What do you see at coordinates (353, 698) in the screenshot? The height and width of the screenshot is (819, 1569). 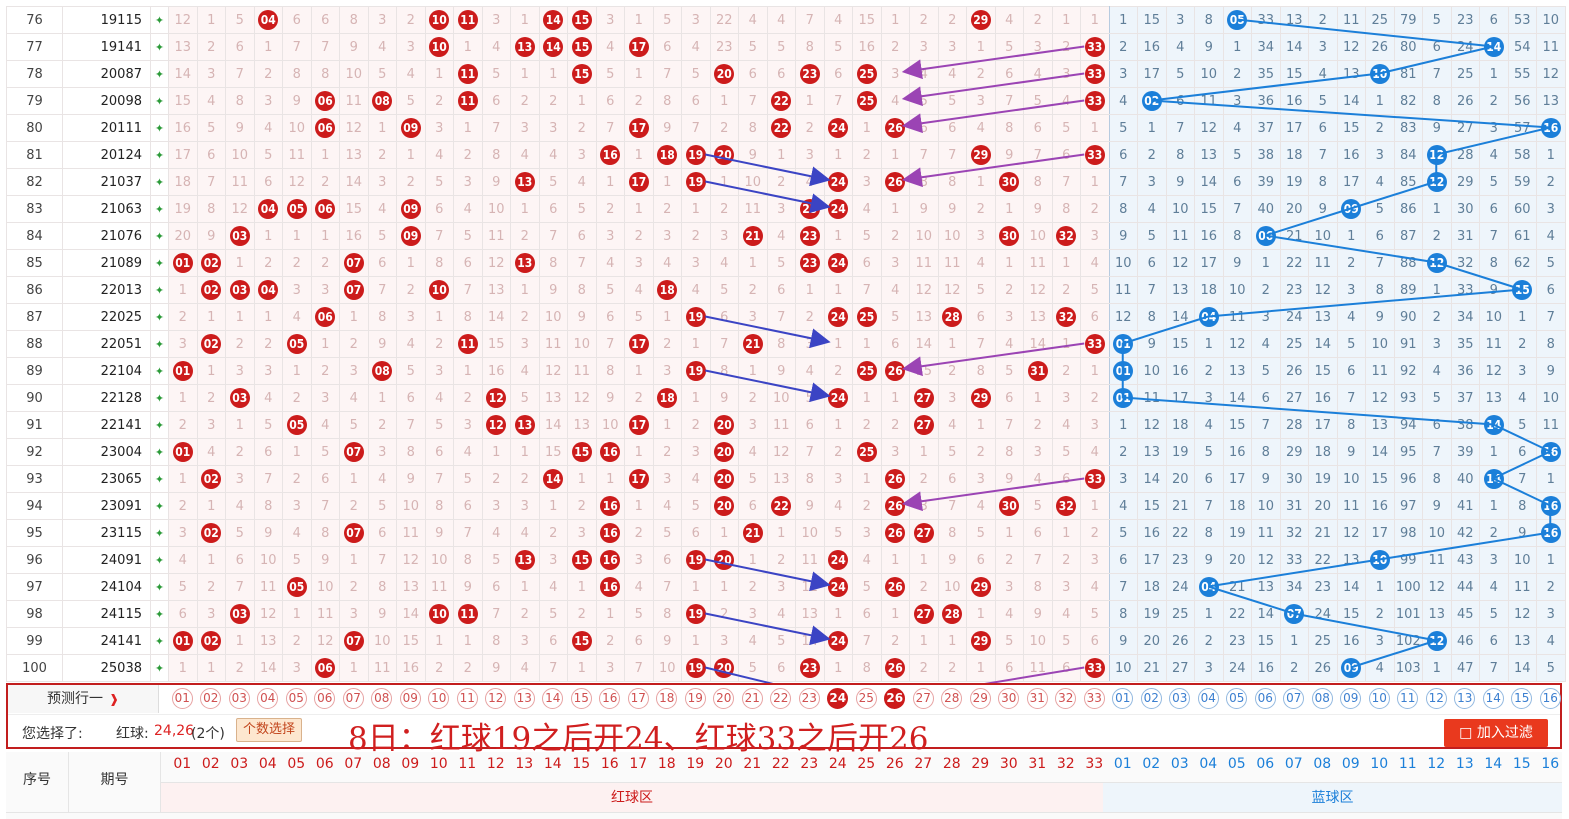 I see `predict-red-07: 07` at bounding box center [353, 698].